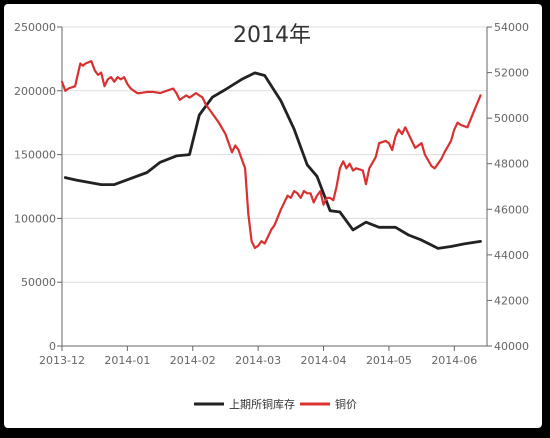 The width and height of the screenshot is (550, 438). I want to click on right-tick-label: 50000, so click(511, 118).